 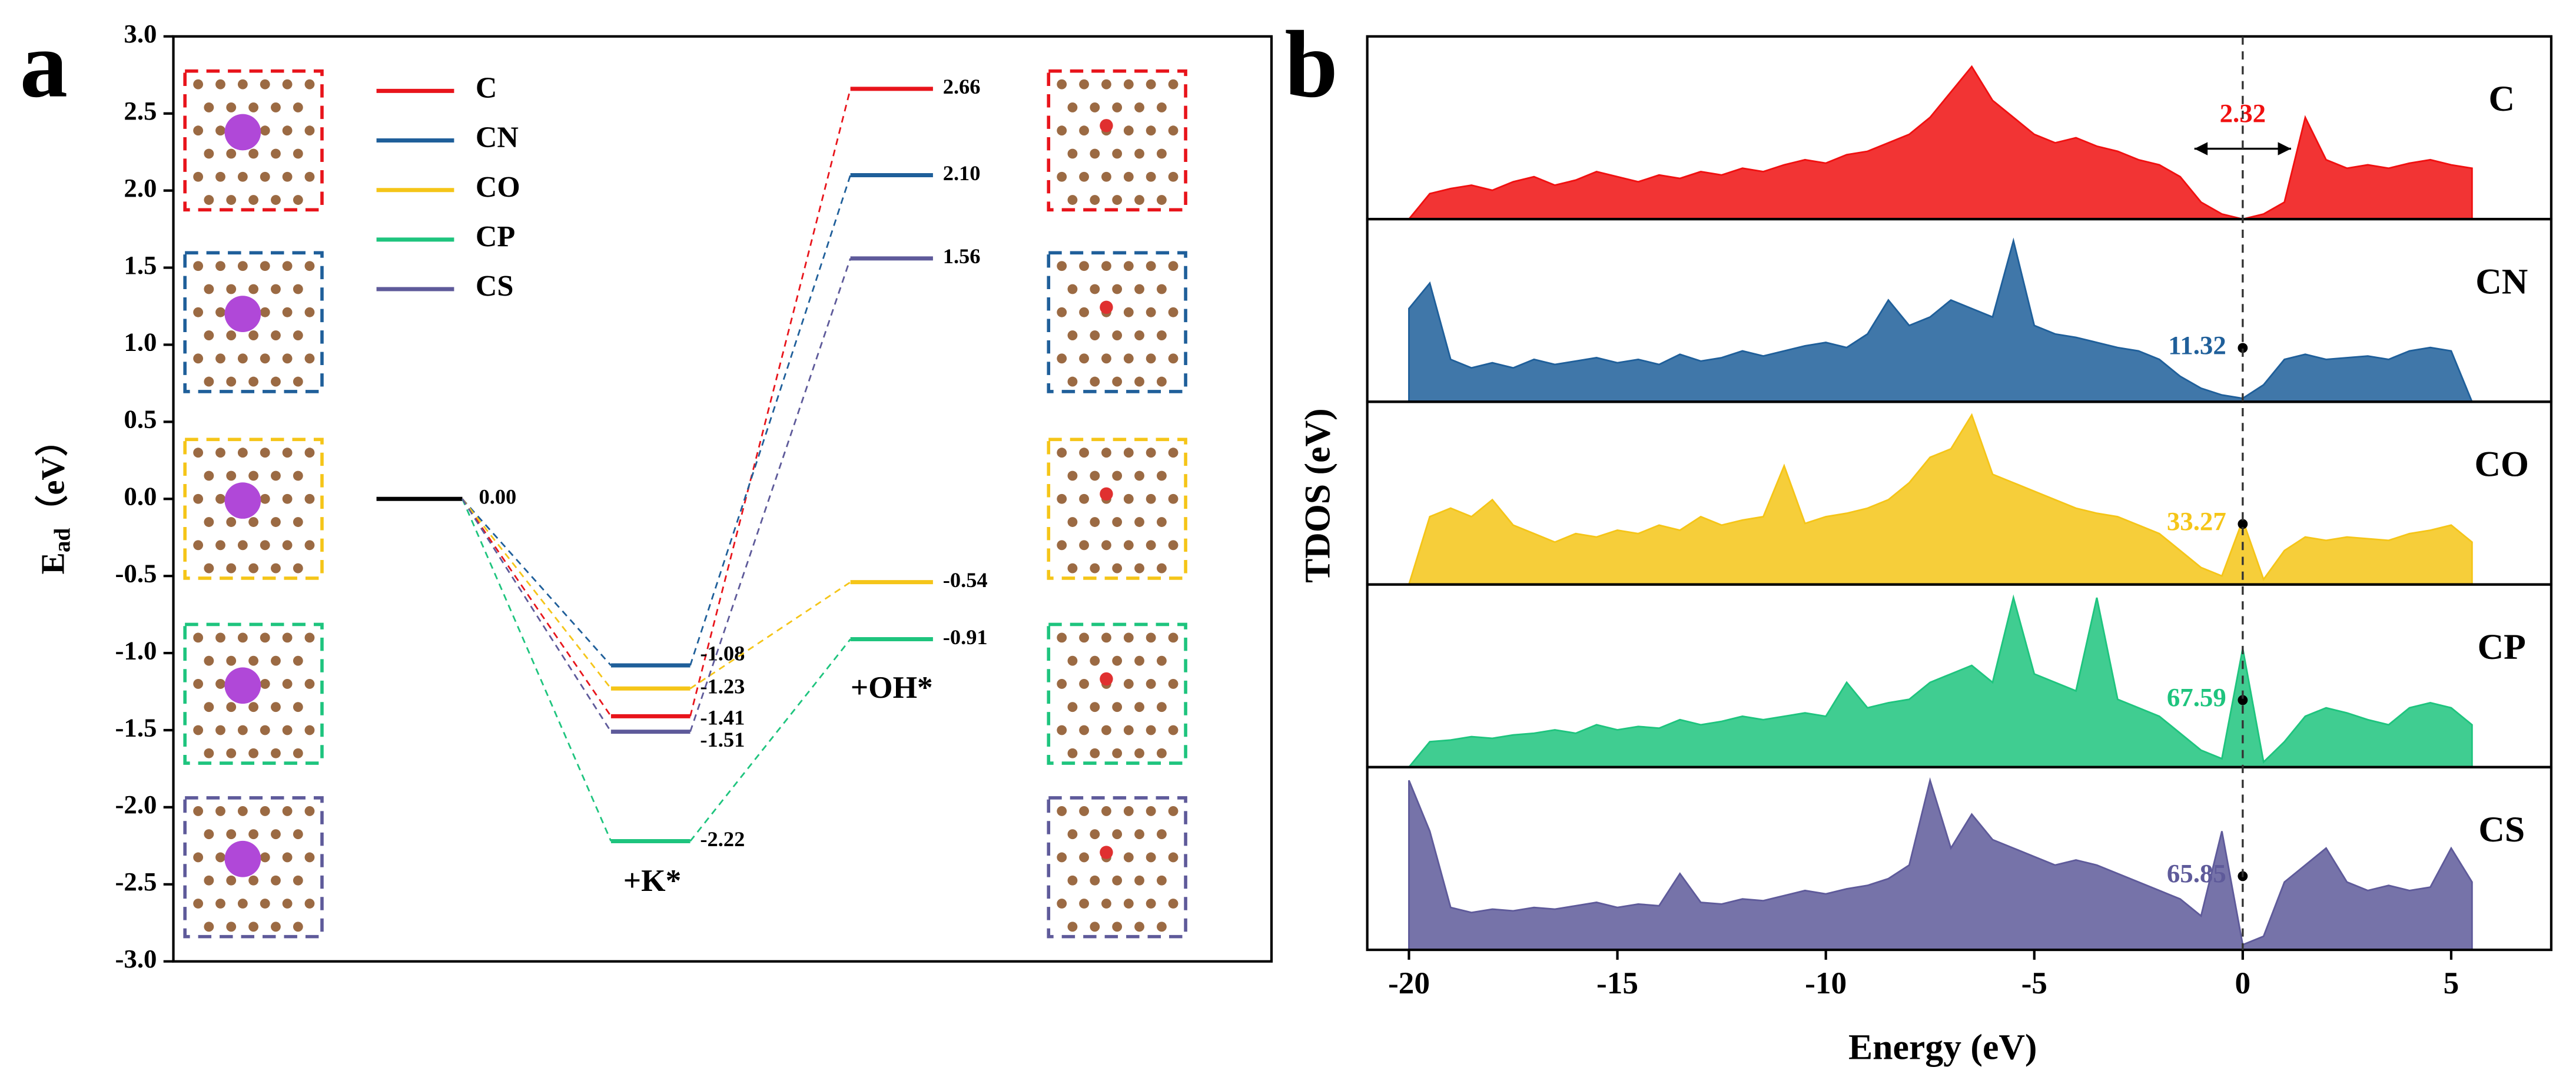 What do you see at coordinates (965, 580) in the screenshot?
I see `value-label: -0.54` at bounding box center [965, 580].